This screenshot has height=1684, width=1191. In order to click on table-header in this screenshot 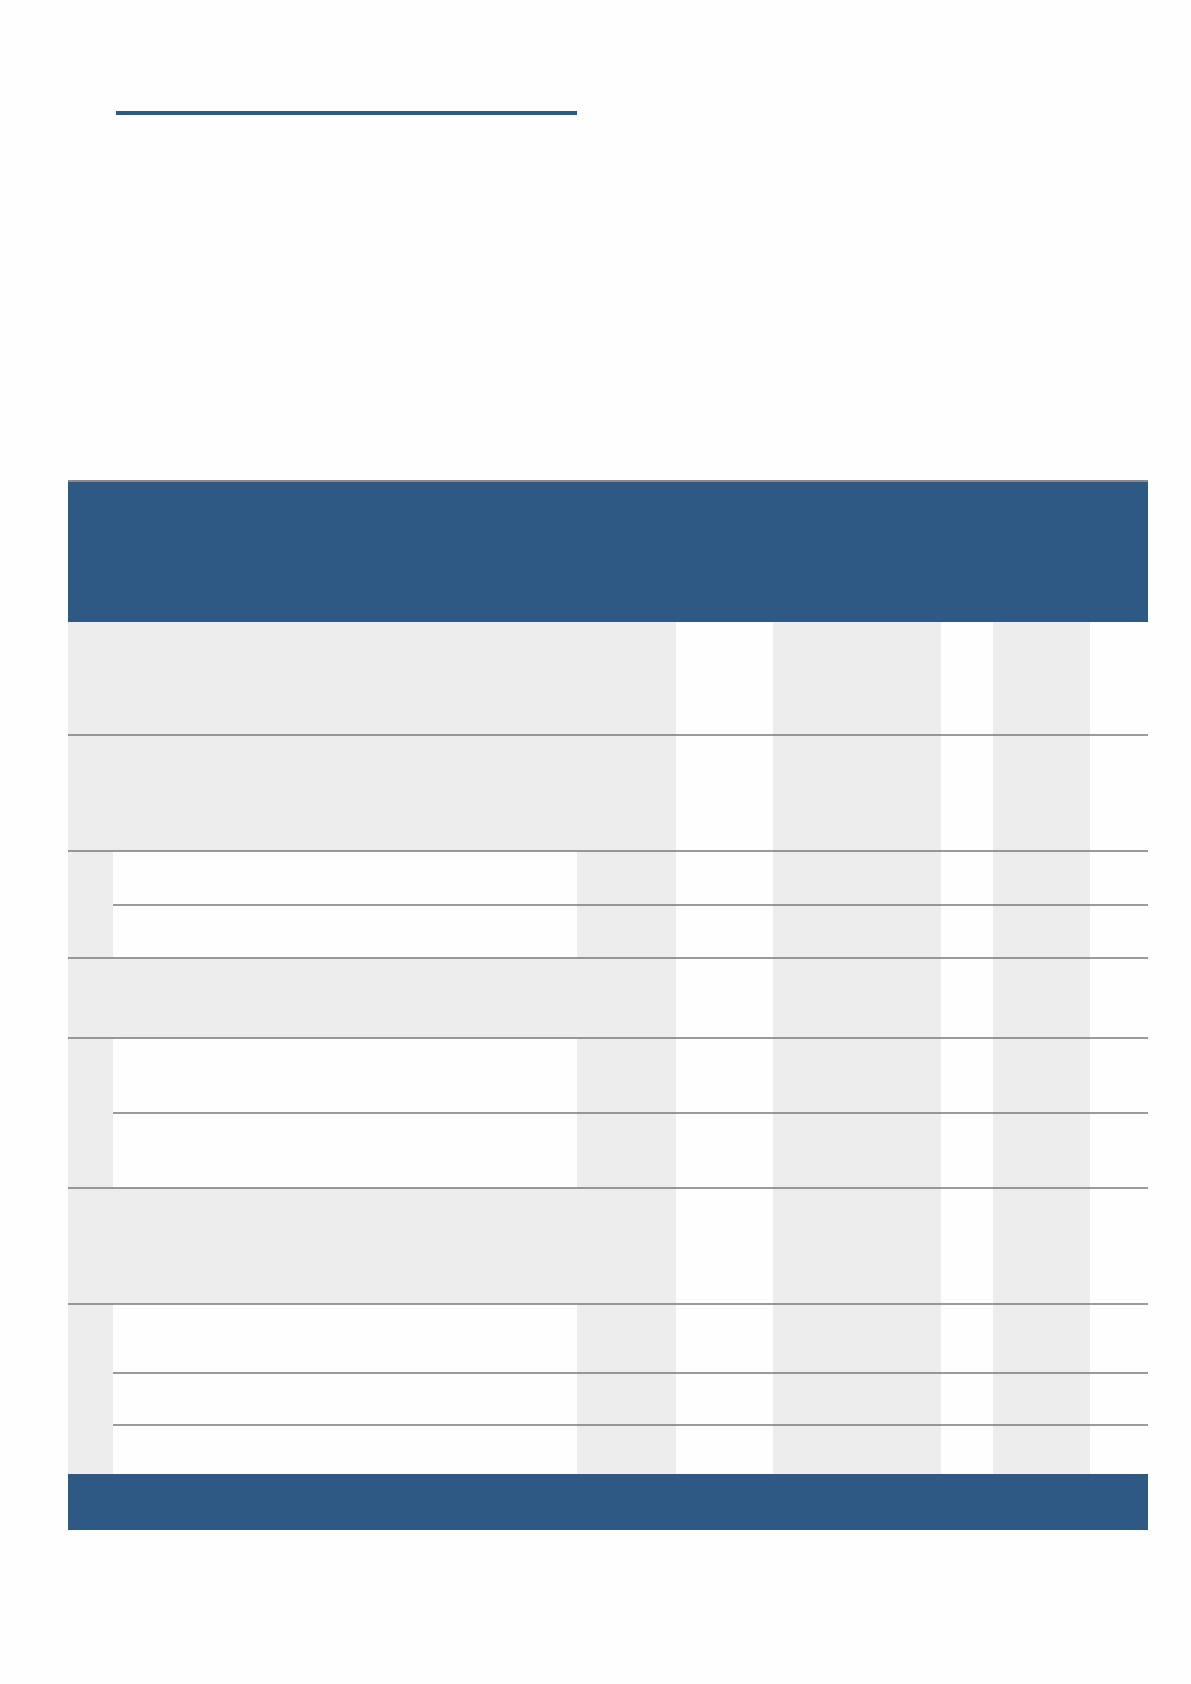, I will do `click(608, 551)`.